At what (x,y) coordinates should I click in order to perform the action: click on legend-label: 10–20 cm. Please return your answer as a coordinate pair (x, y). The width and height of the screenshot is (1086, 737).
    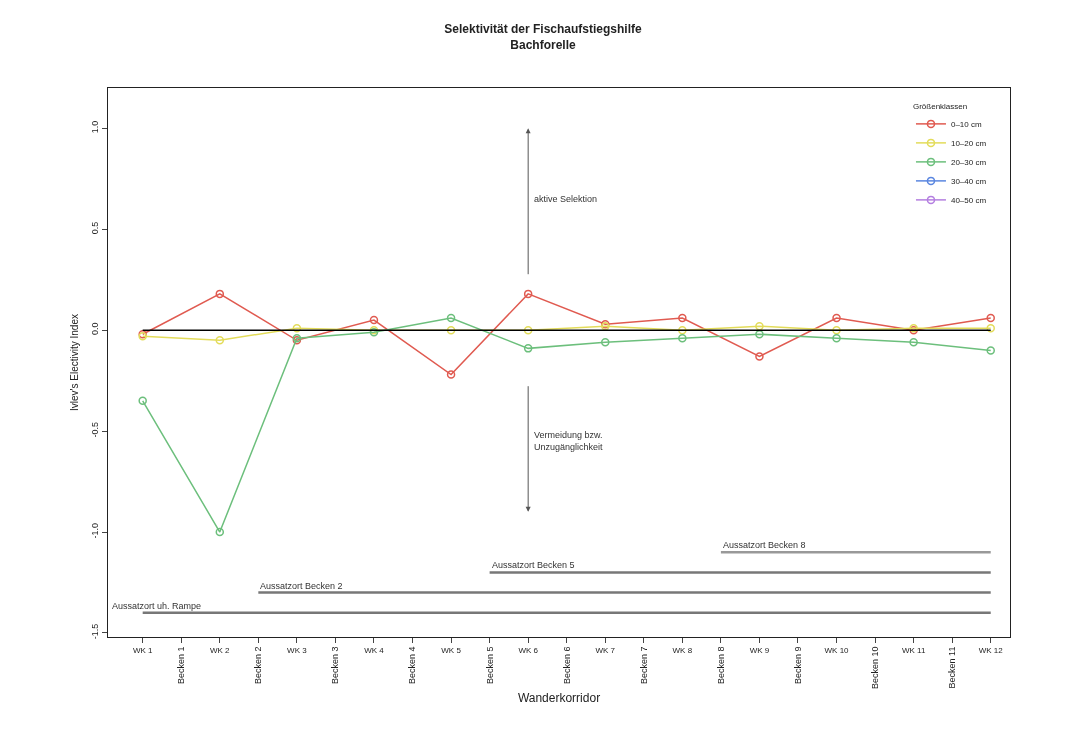
    Looking at the image, I should click on (968, 143).